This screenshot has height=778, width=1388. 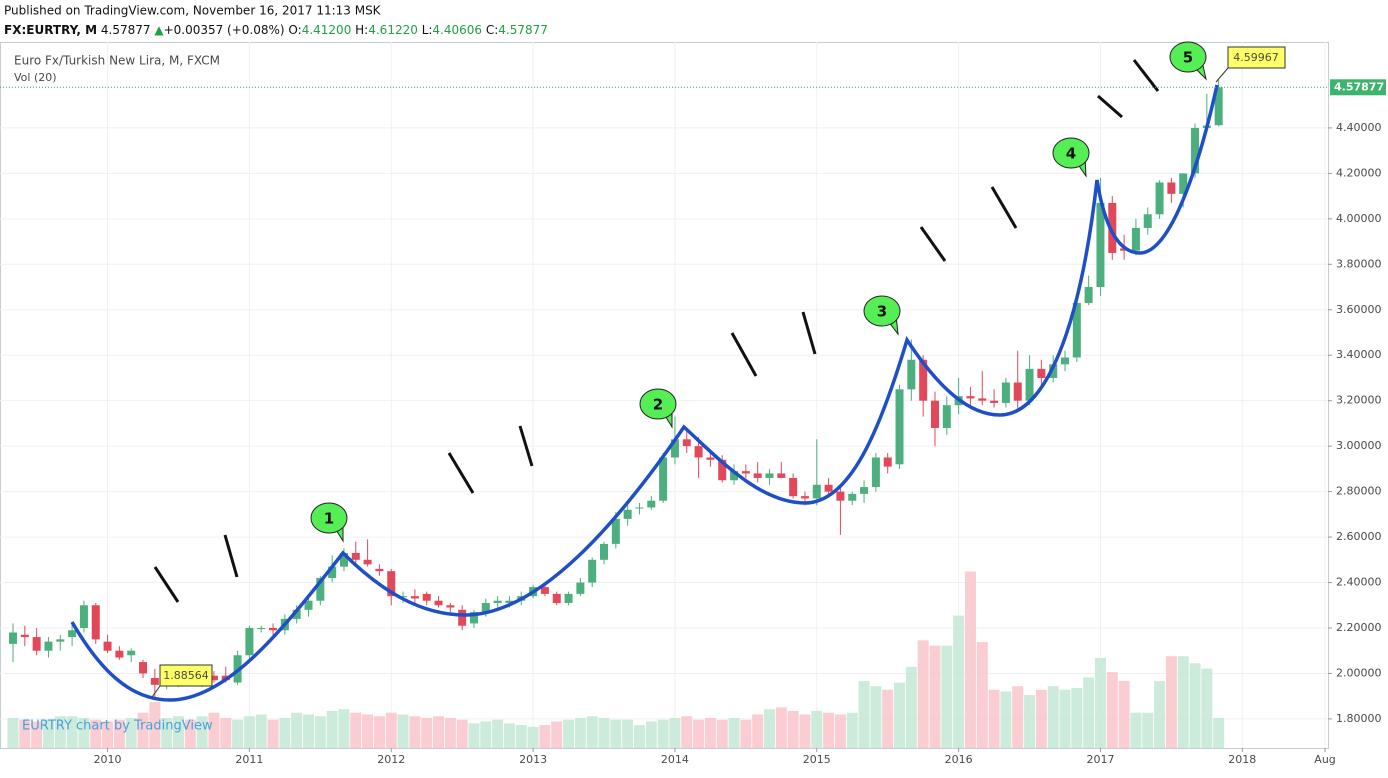 What do you see at coordinates (1358, 87) in the screenshot?
I see `last-price-box` at bounding box center [1358, 87].